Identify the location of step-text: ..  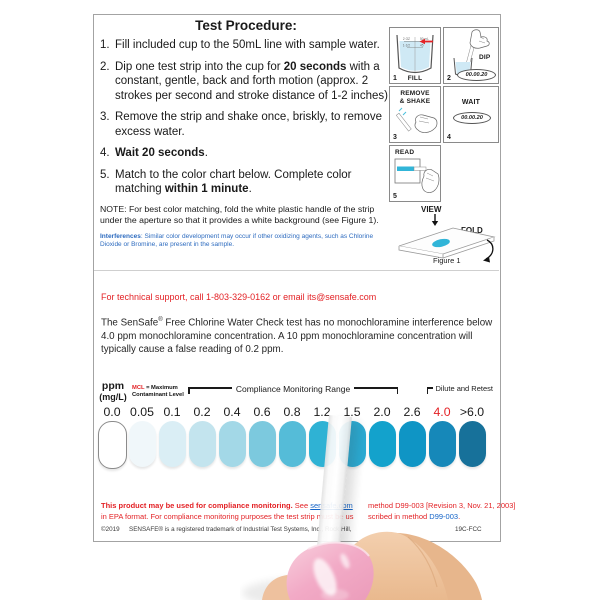
(250, 189).